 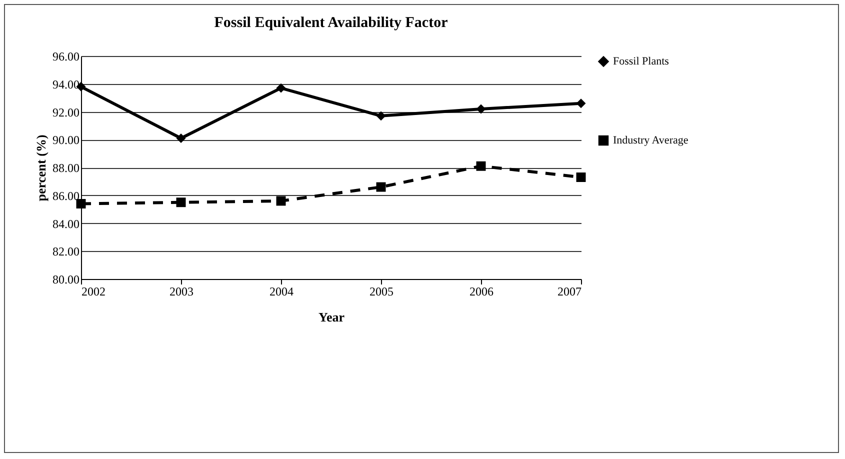 I want to click on x-tick-label: 2006, so click(x=482, y=291).